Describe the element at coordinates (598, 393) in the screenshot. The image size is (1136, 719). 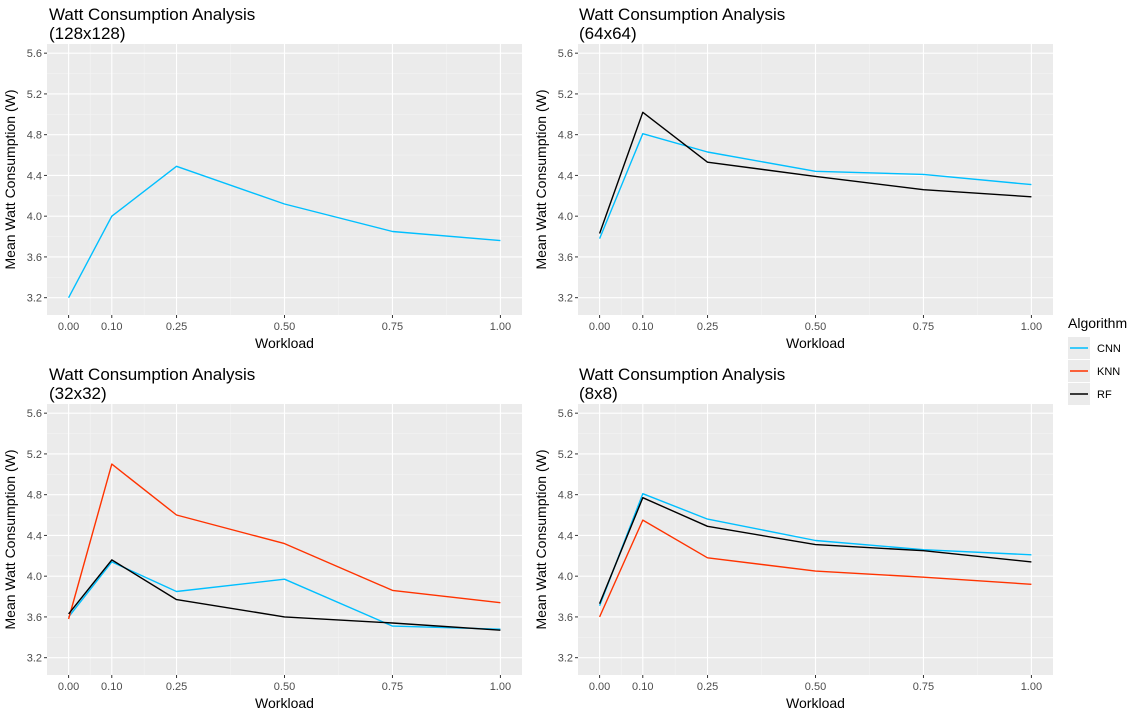
I see `chart-subtitle: (8x8)` at that location.